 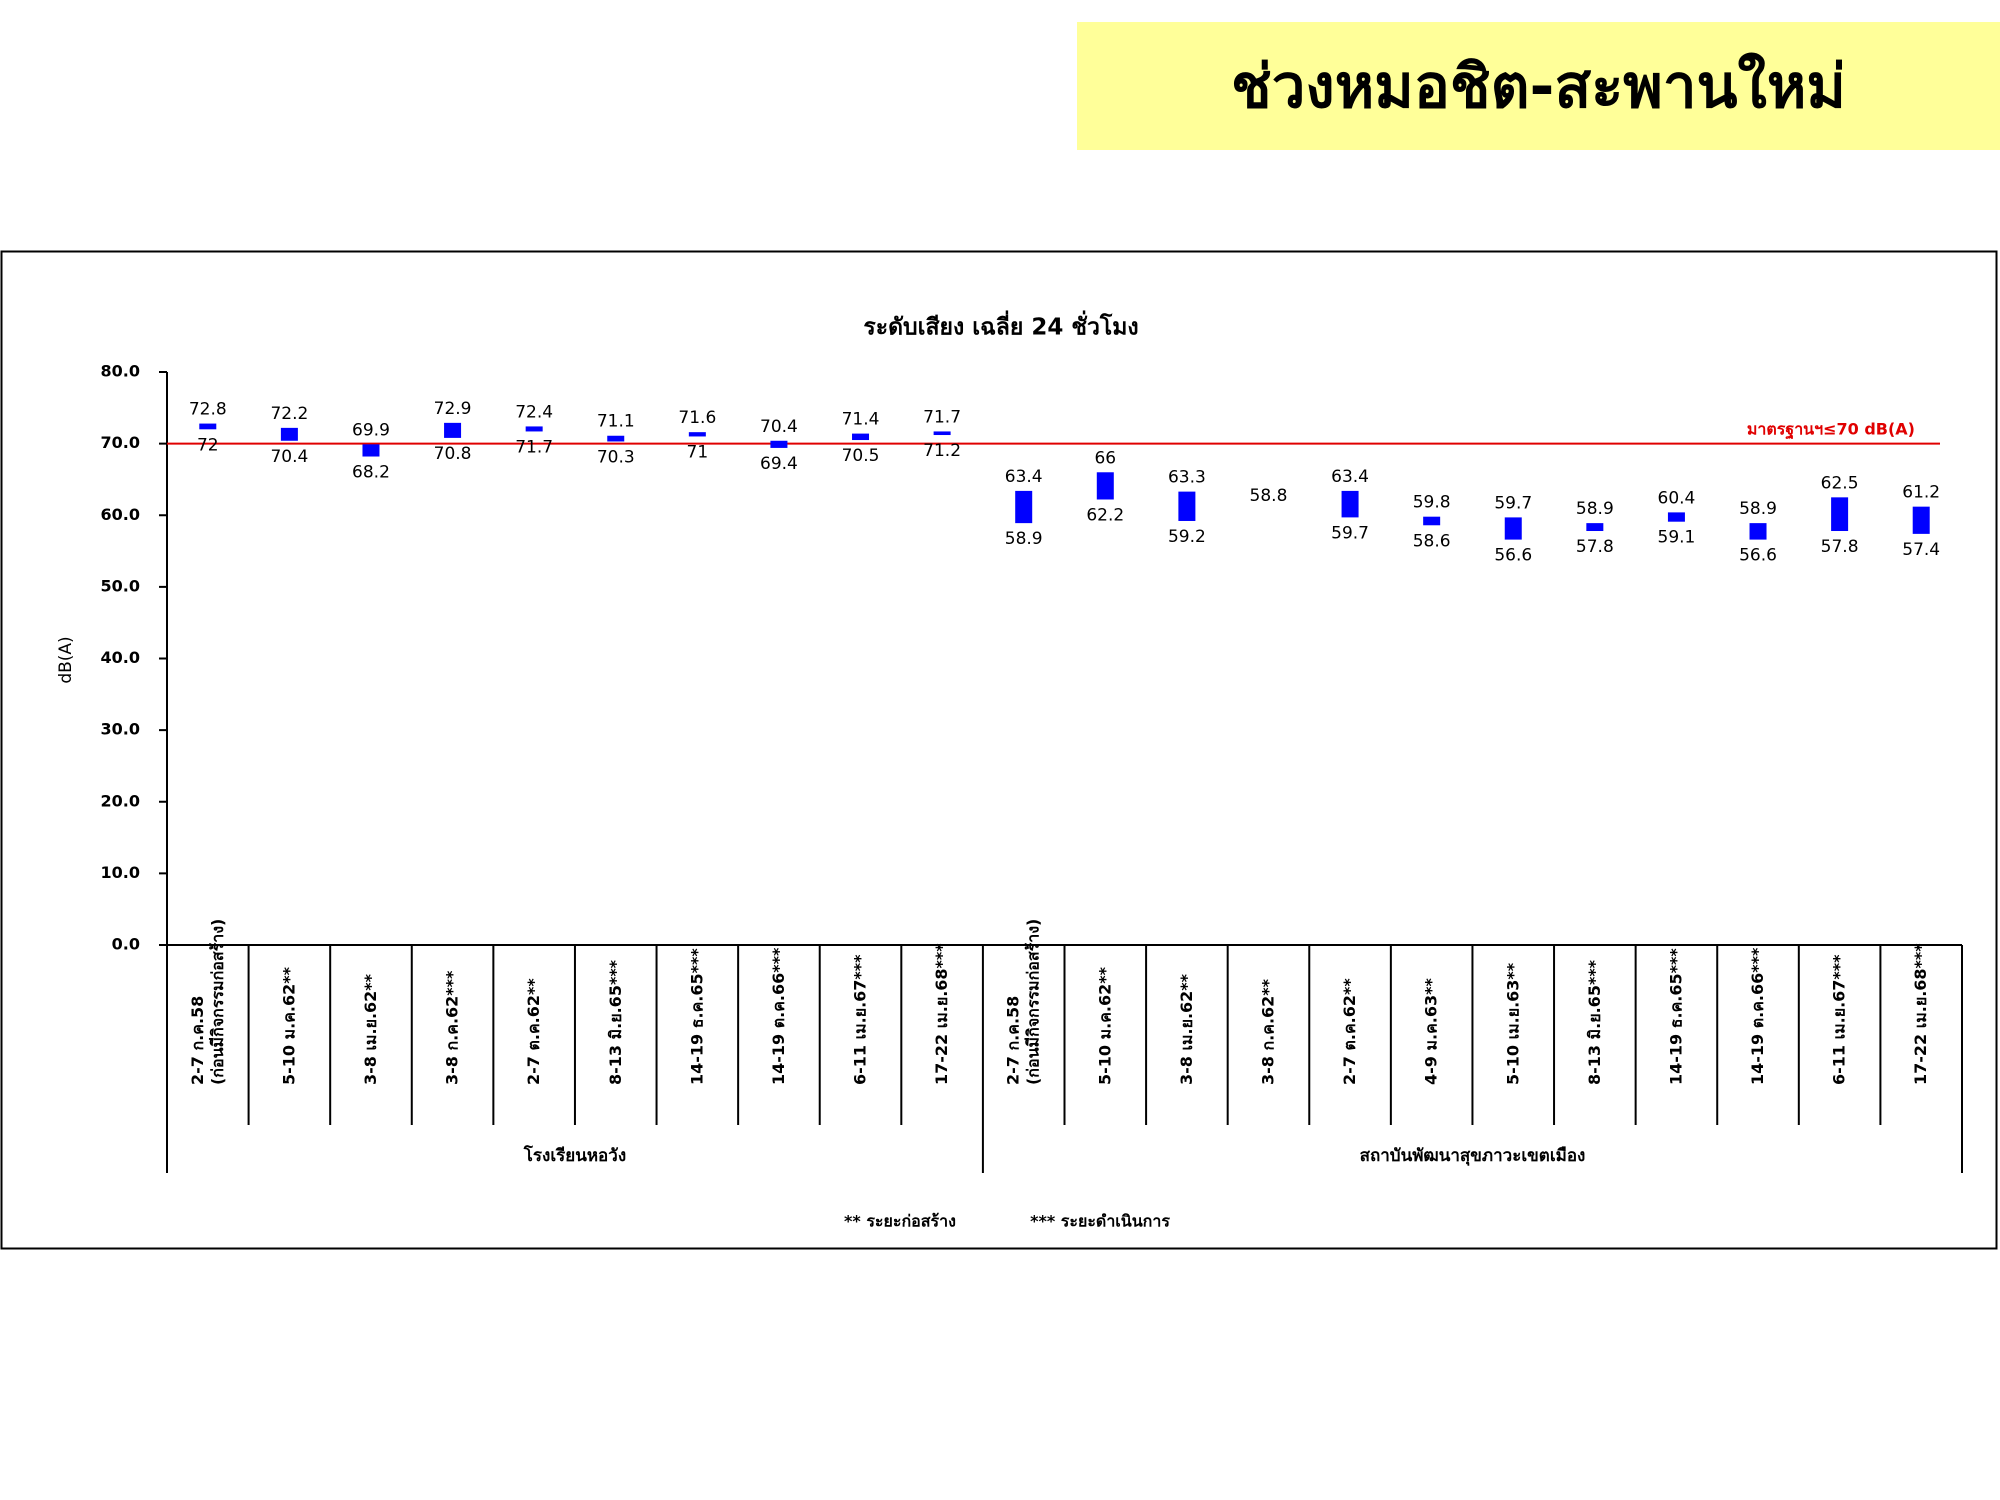 I want to click on value-label-high: 72.4, so click(x=534, y=412).